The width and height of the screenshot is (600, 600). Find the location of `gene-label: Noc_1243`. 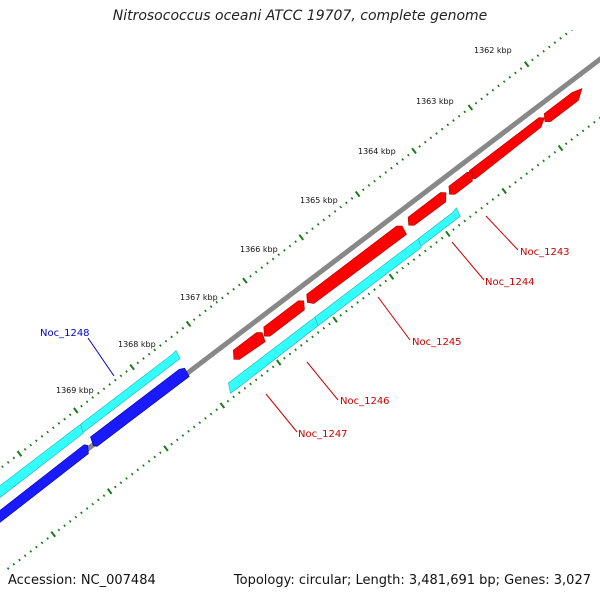

gene-label: Noc_1243 is located at coordinates (545, 252).